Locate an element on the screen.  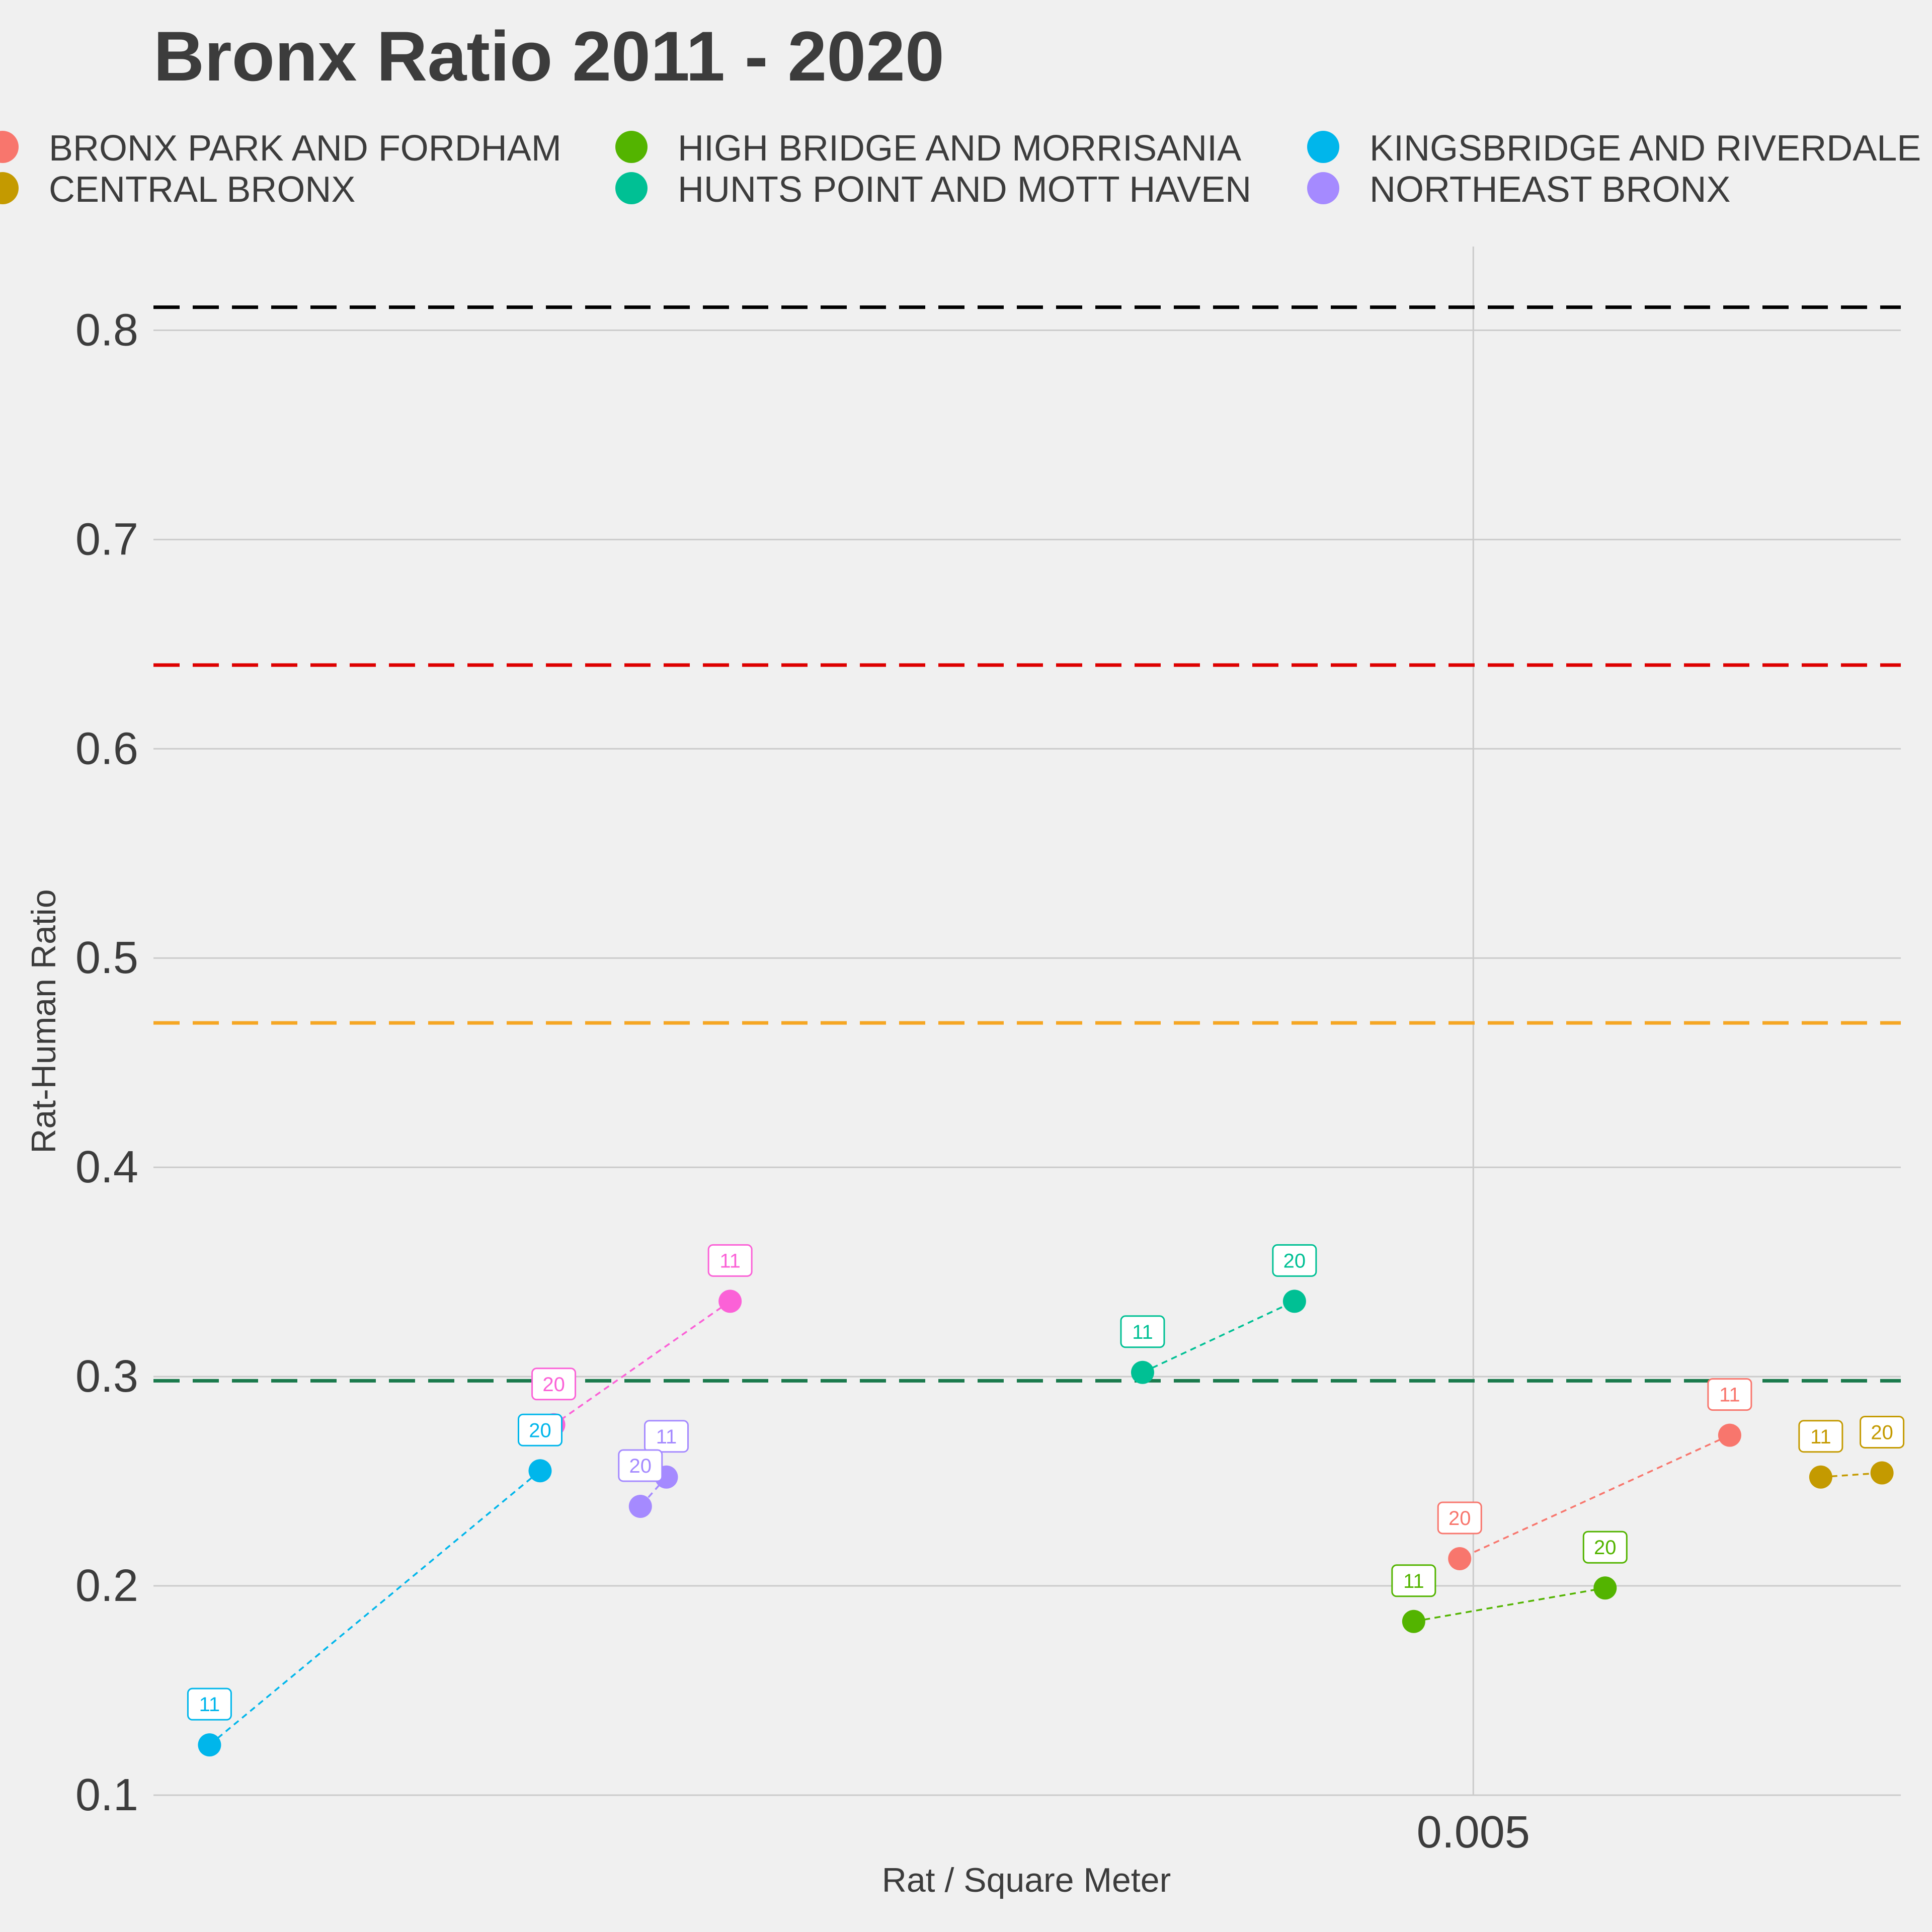
legend-entry-label: HIGH BRIDGE AND MORRISANIA is located at coordinates (959, 148).